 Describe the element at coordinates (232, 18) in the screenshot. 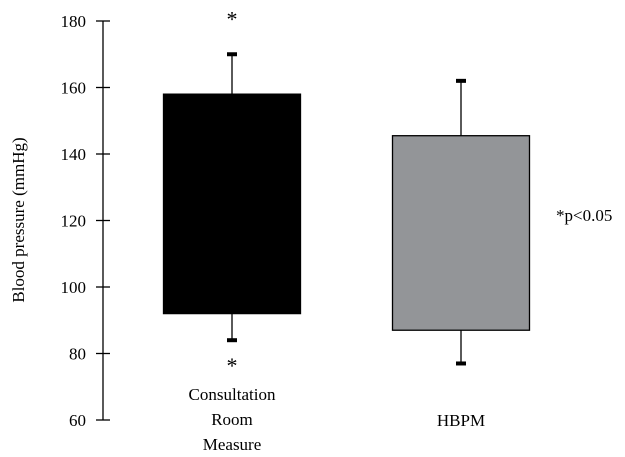

I see `significance-star-above: *` at that location.